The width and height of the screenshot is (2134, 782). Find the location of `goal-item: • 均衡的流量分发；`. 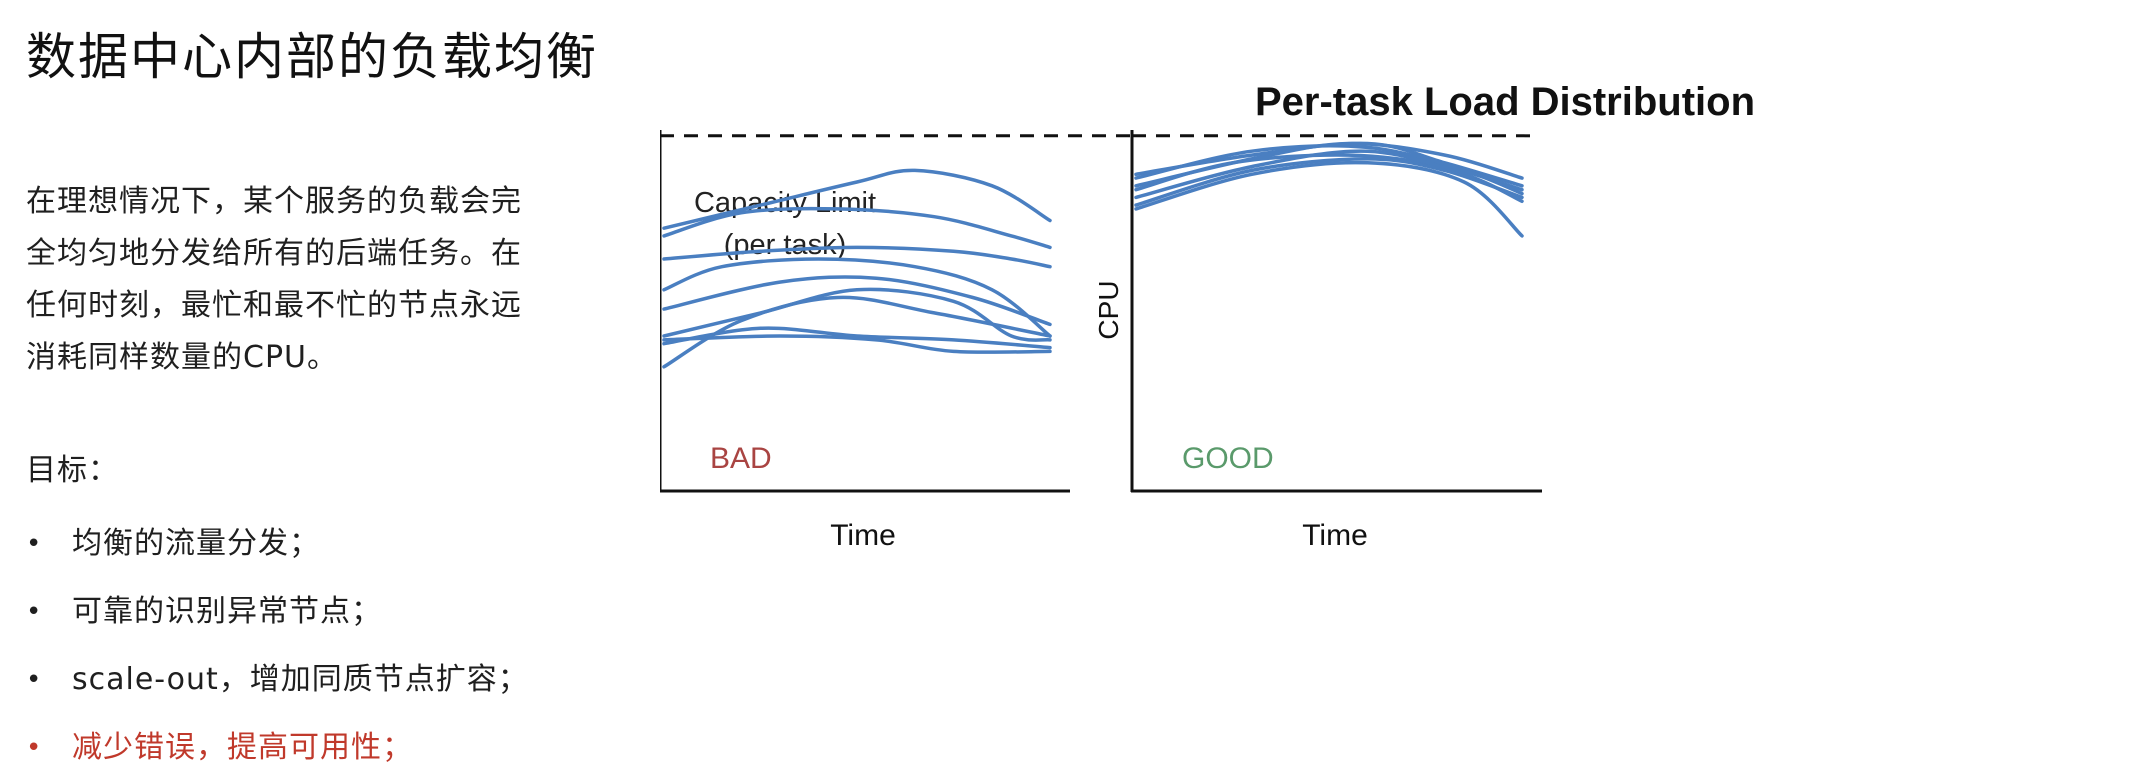

goal-item: • 均衡的流量分发； is located at coordinates (277, 544).